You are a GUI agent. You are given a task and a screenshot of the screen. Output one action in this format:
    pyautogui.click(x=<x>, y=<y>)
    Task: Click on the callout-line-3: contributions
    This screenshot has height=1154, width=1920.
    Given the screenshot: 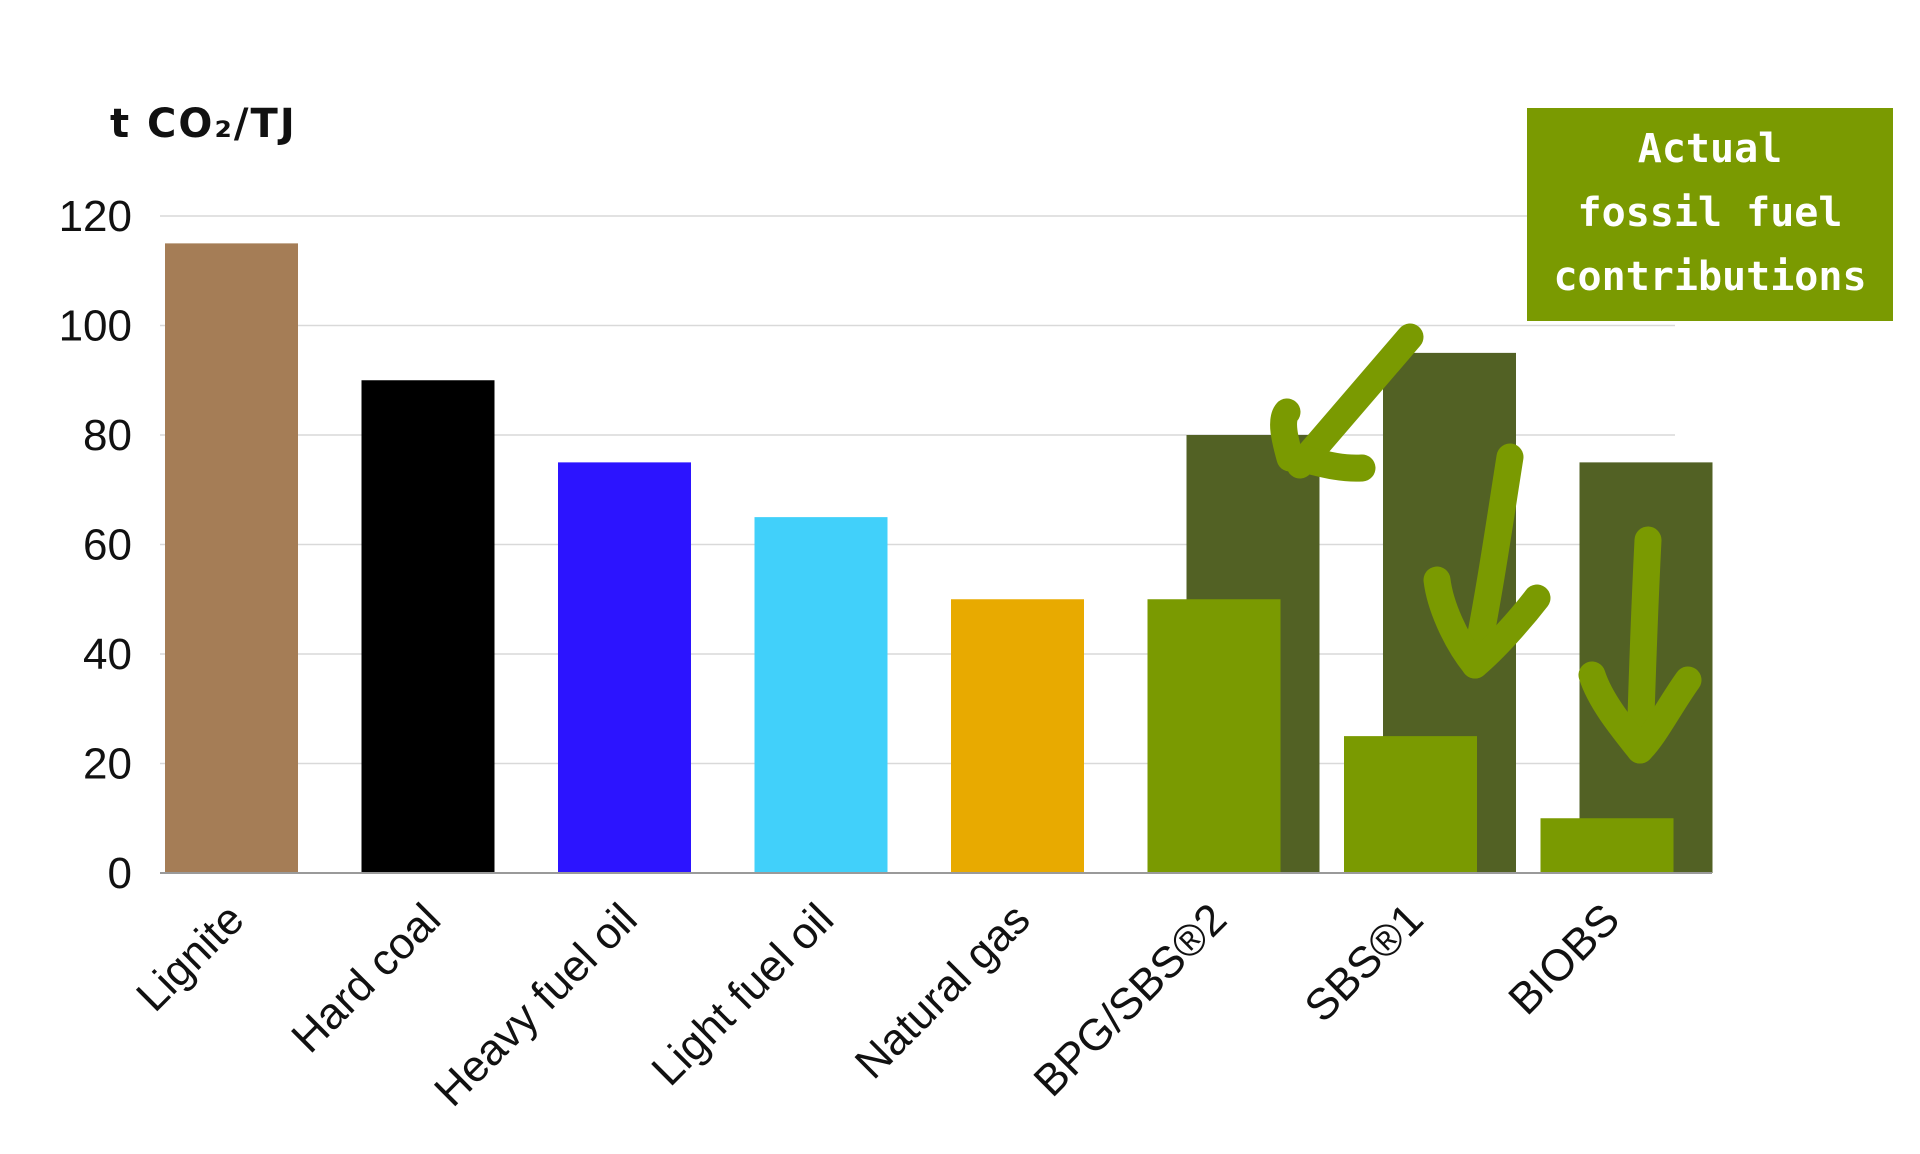 What is the action you would take?
    pyautogui.click(x=1709, y=277)
    